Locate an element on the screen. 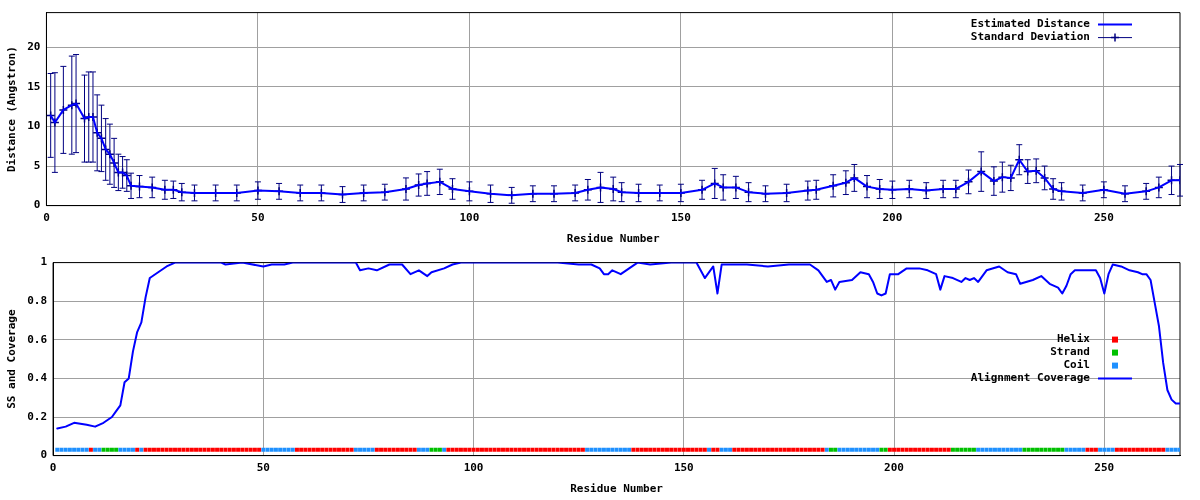  legend-label: Estimated Distance is located at coordinates (1030, 24).